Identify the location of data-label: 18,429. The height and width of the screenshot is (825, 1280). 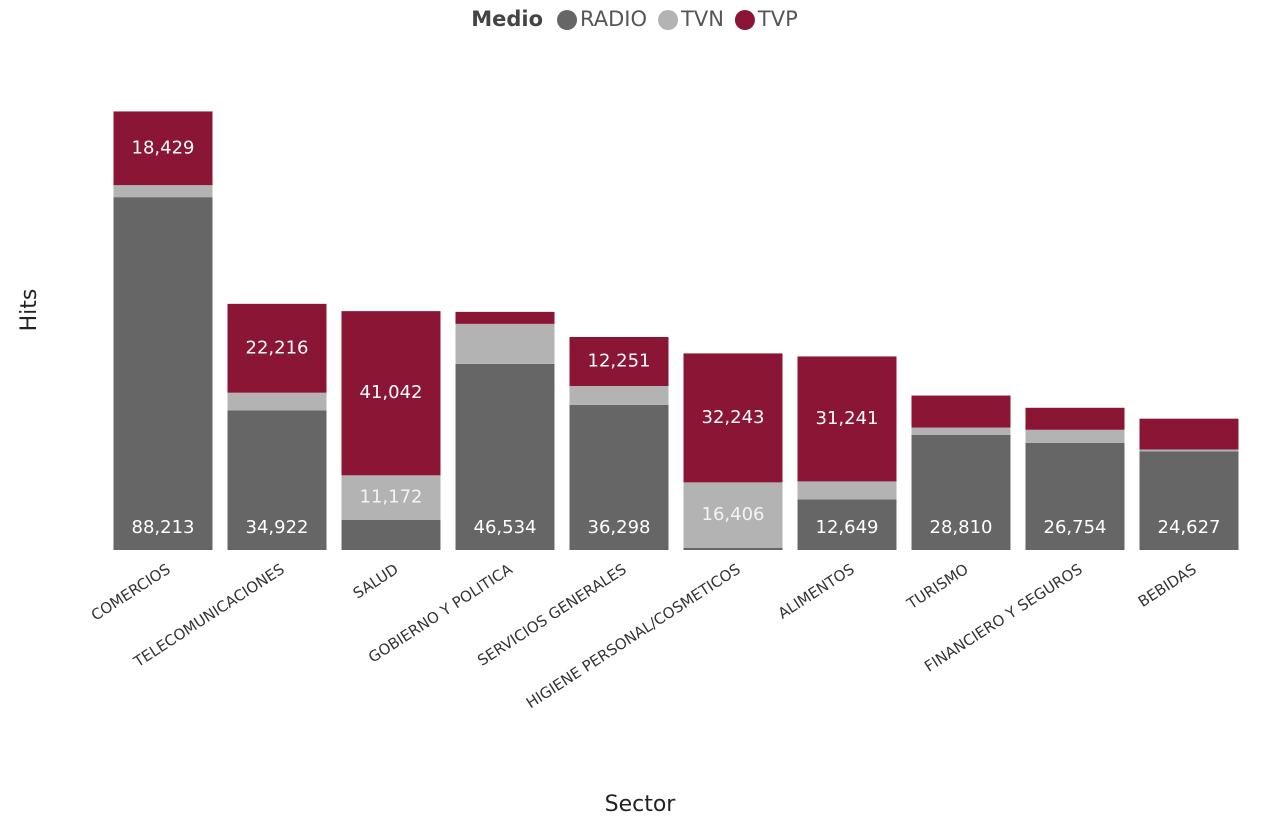
(163, 147).